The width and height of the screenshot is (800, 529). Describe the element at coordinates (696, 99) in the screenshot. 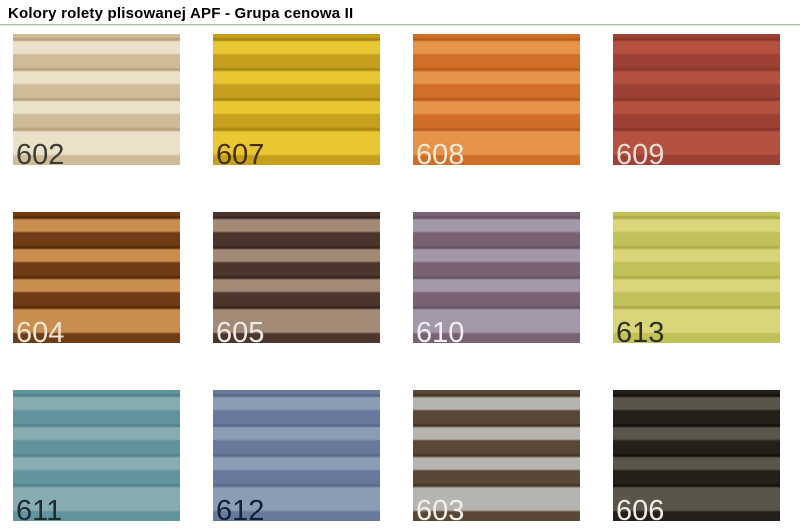

I see `swatch-609: 609` at that location.